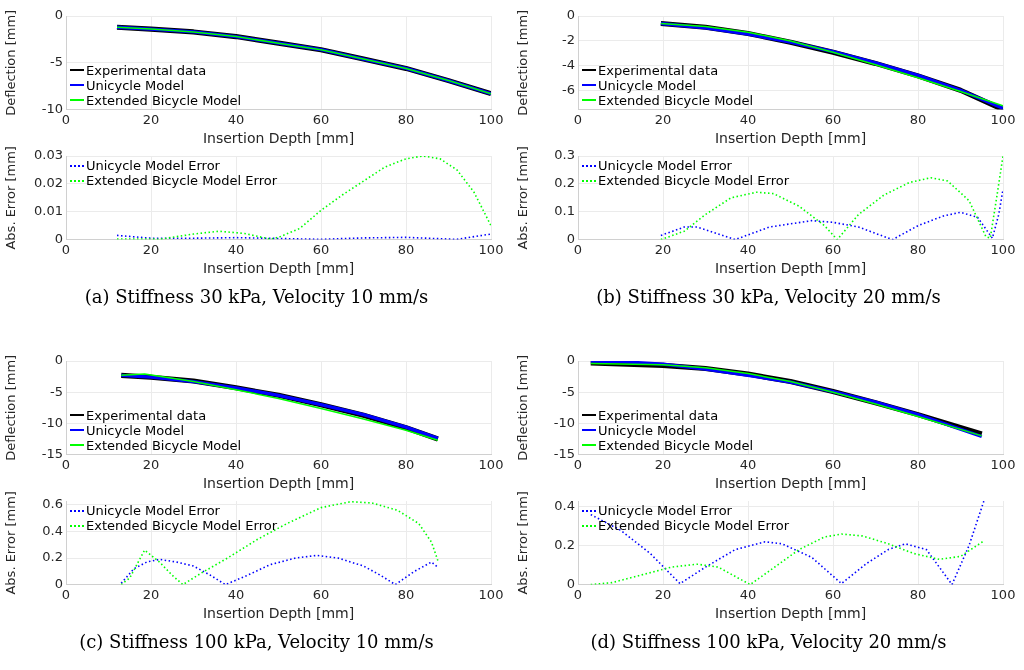 Image resolution: width=1024 pixels, height=670 pixels. What do you see at coordinates (568, 40) in the screenshot?
I see `y-tick-label: -2` at bounding box center [568, 40].